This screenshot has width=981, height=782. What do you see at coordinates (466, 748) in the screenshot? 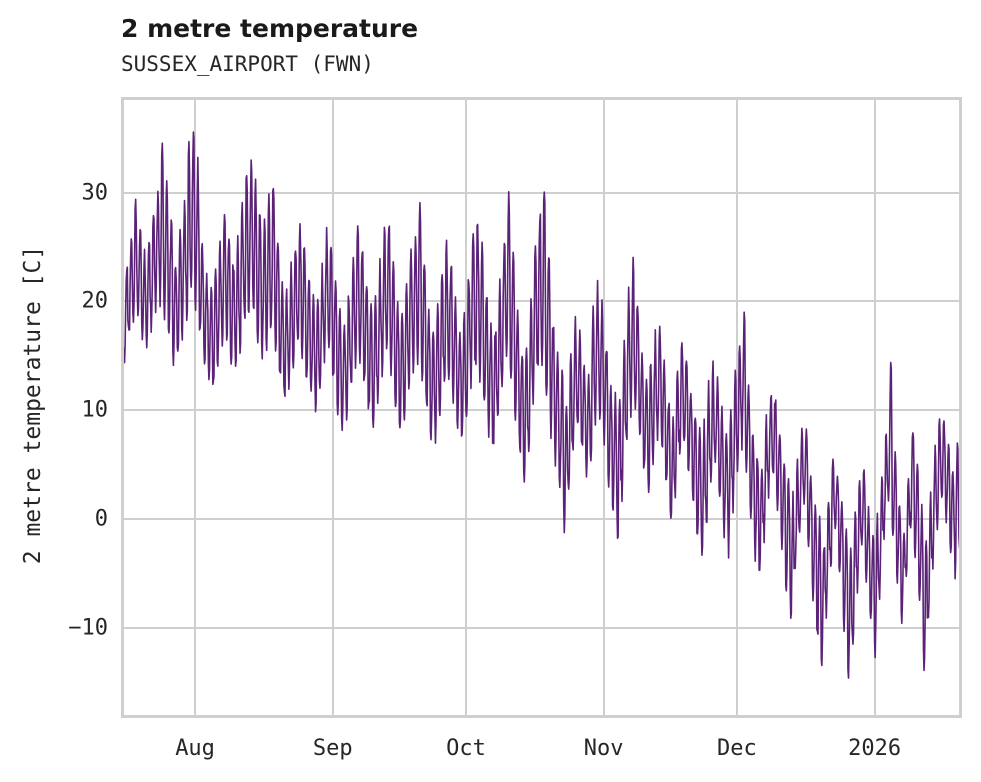
I see `x-axis-tick-label: Oct` at bounding box center [466, 748].